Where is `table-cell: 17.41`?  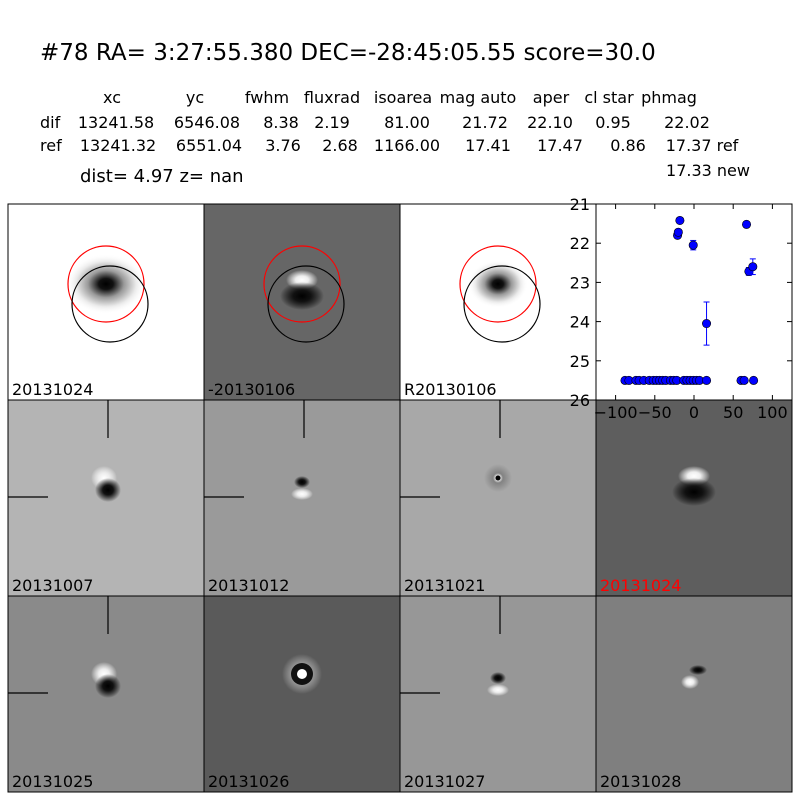 table-cell: 17.41 is located at coordinates (488, 145).